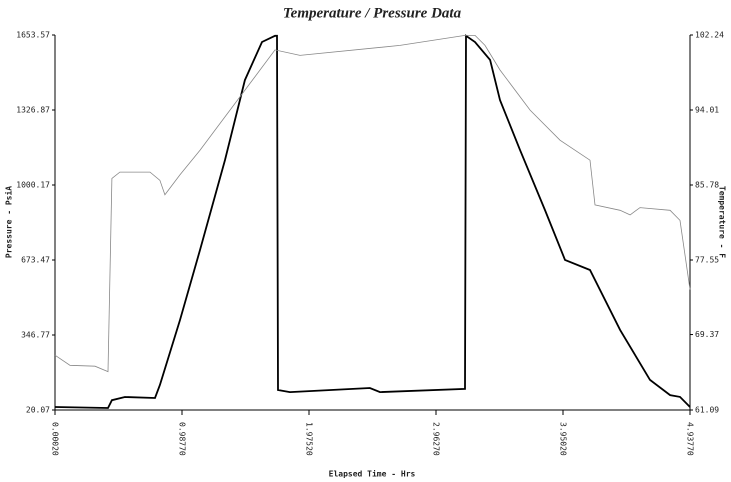 The width and height of the screenshot is (731, 482). I want to click on y-axis-title: Pressure - PsiA, so click(9, 222).